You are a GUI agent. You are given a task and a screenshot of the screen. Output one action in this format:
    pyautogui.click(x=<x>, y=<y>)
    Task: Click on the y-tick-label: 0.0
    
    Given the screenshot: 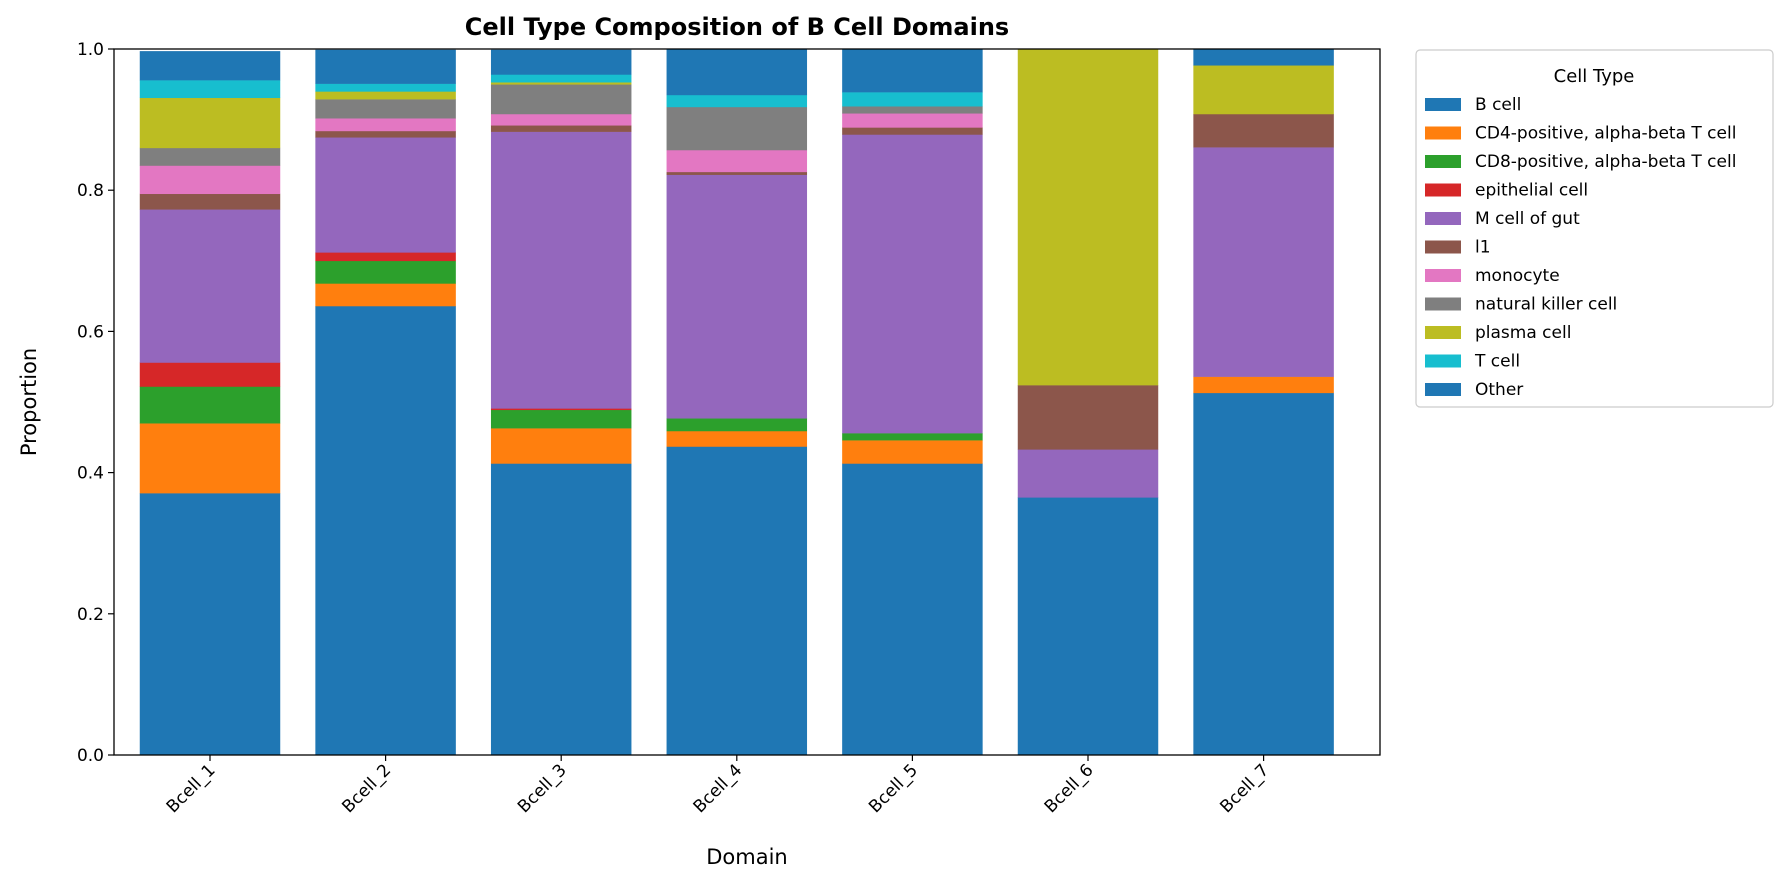 What is the action you would take?
    pyautogui.click(x=90, y=756)
    